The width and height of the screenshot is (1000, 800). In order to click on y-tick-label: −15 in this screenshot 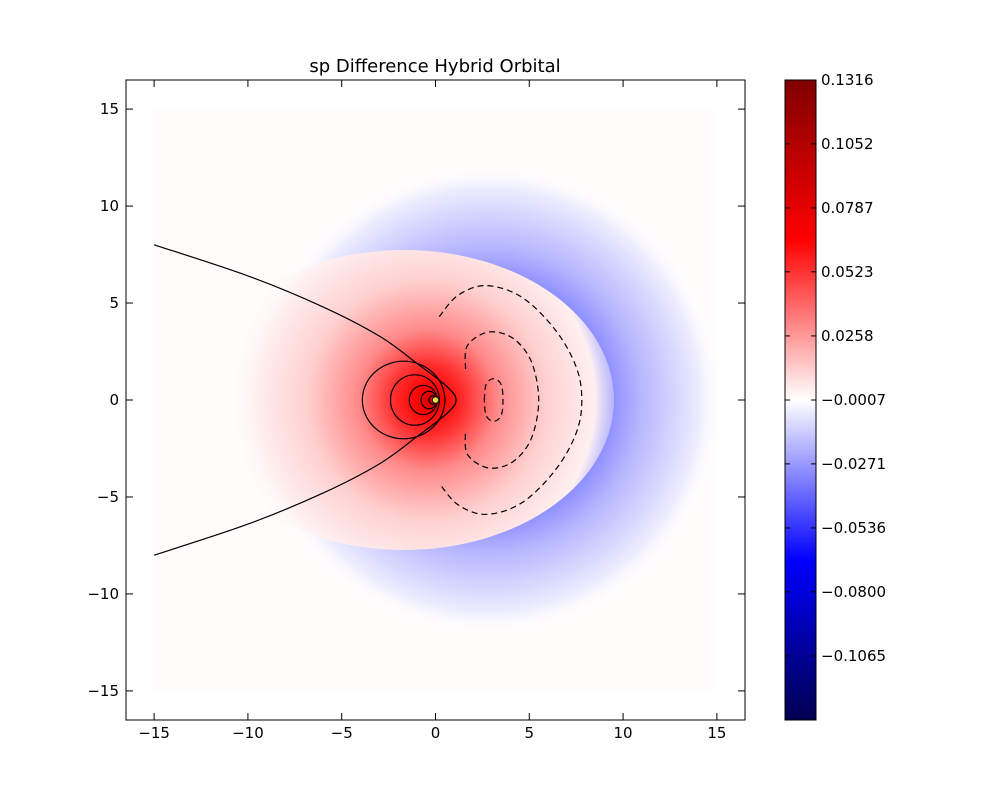, I will do `click(103, 691)`.